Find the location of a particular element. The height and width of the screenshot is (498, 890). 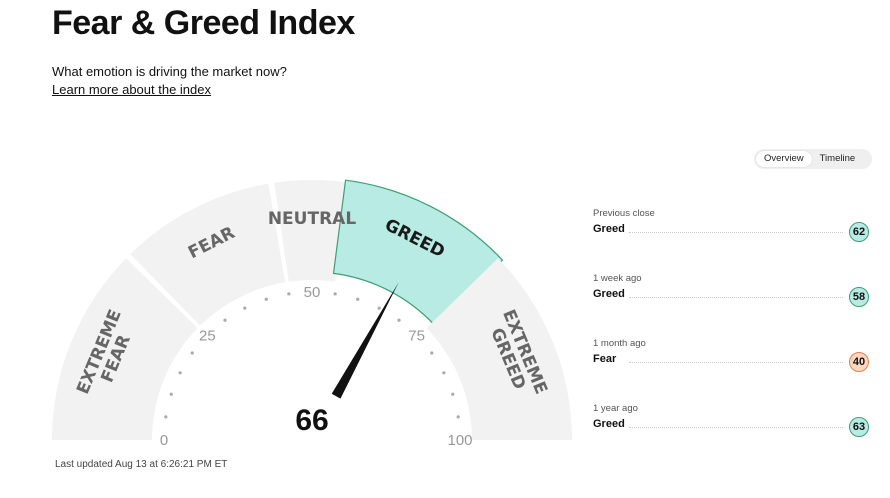

learn-more-link: Learn more about the index is located at coordinates (131, 89).